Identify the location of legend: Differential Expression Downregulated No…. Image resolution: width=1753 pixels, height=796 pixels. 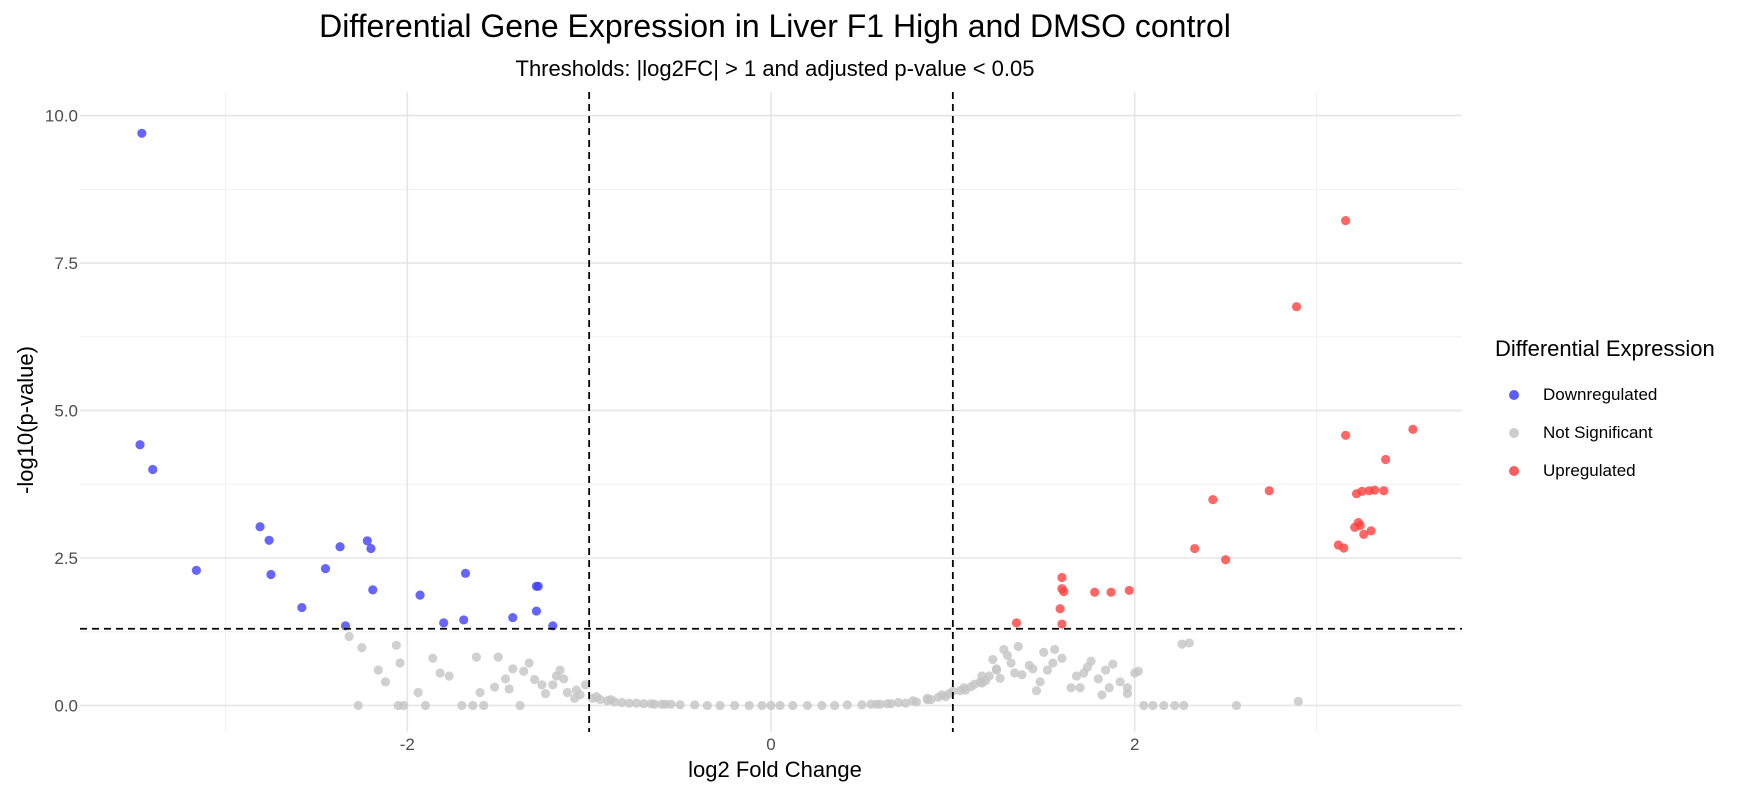
(1605, 413).